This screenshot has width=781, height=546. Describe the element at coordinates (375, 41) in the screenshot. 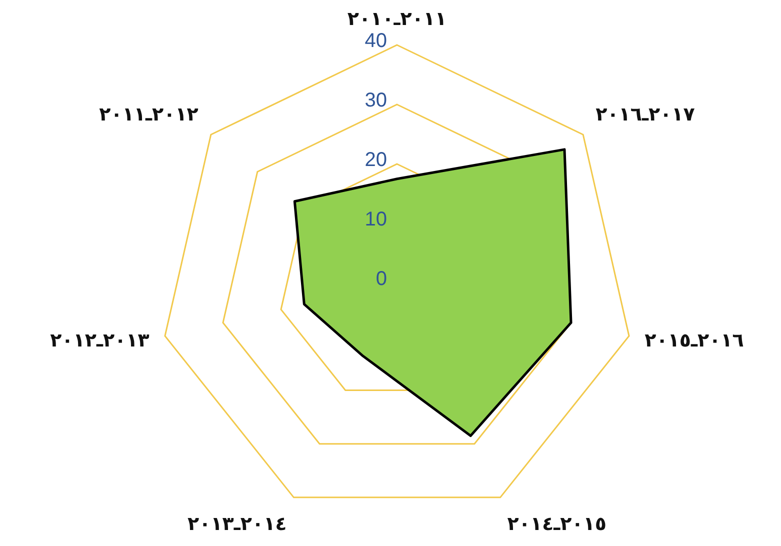

I see `y-tick-label: 40` at that location.